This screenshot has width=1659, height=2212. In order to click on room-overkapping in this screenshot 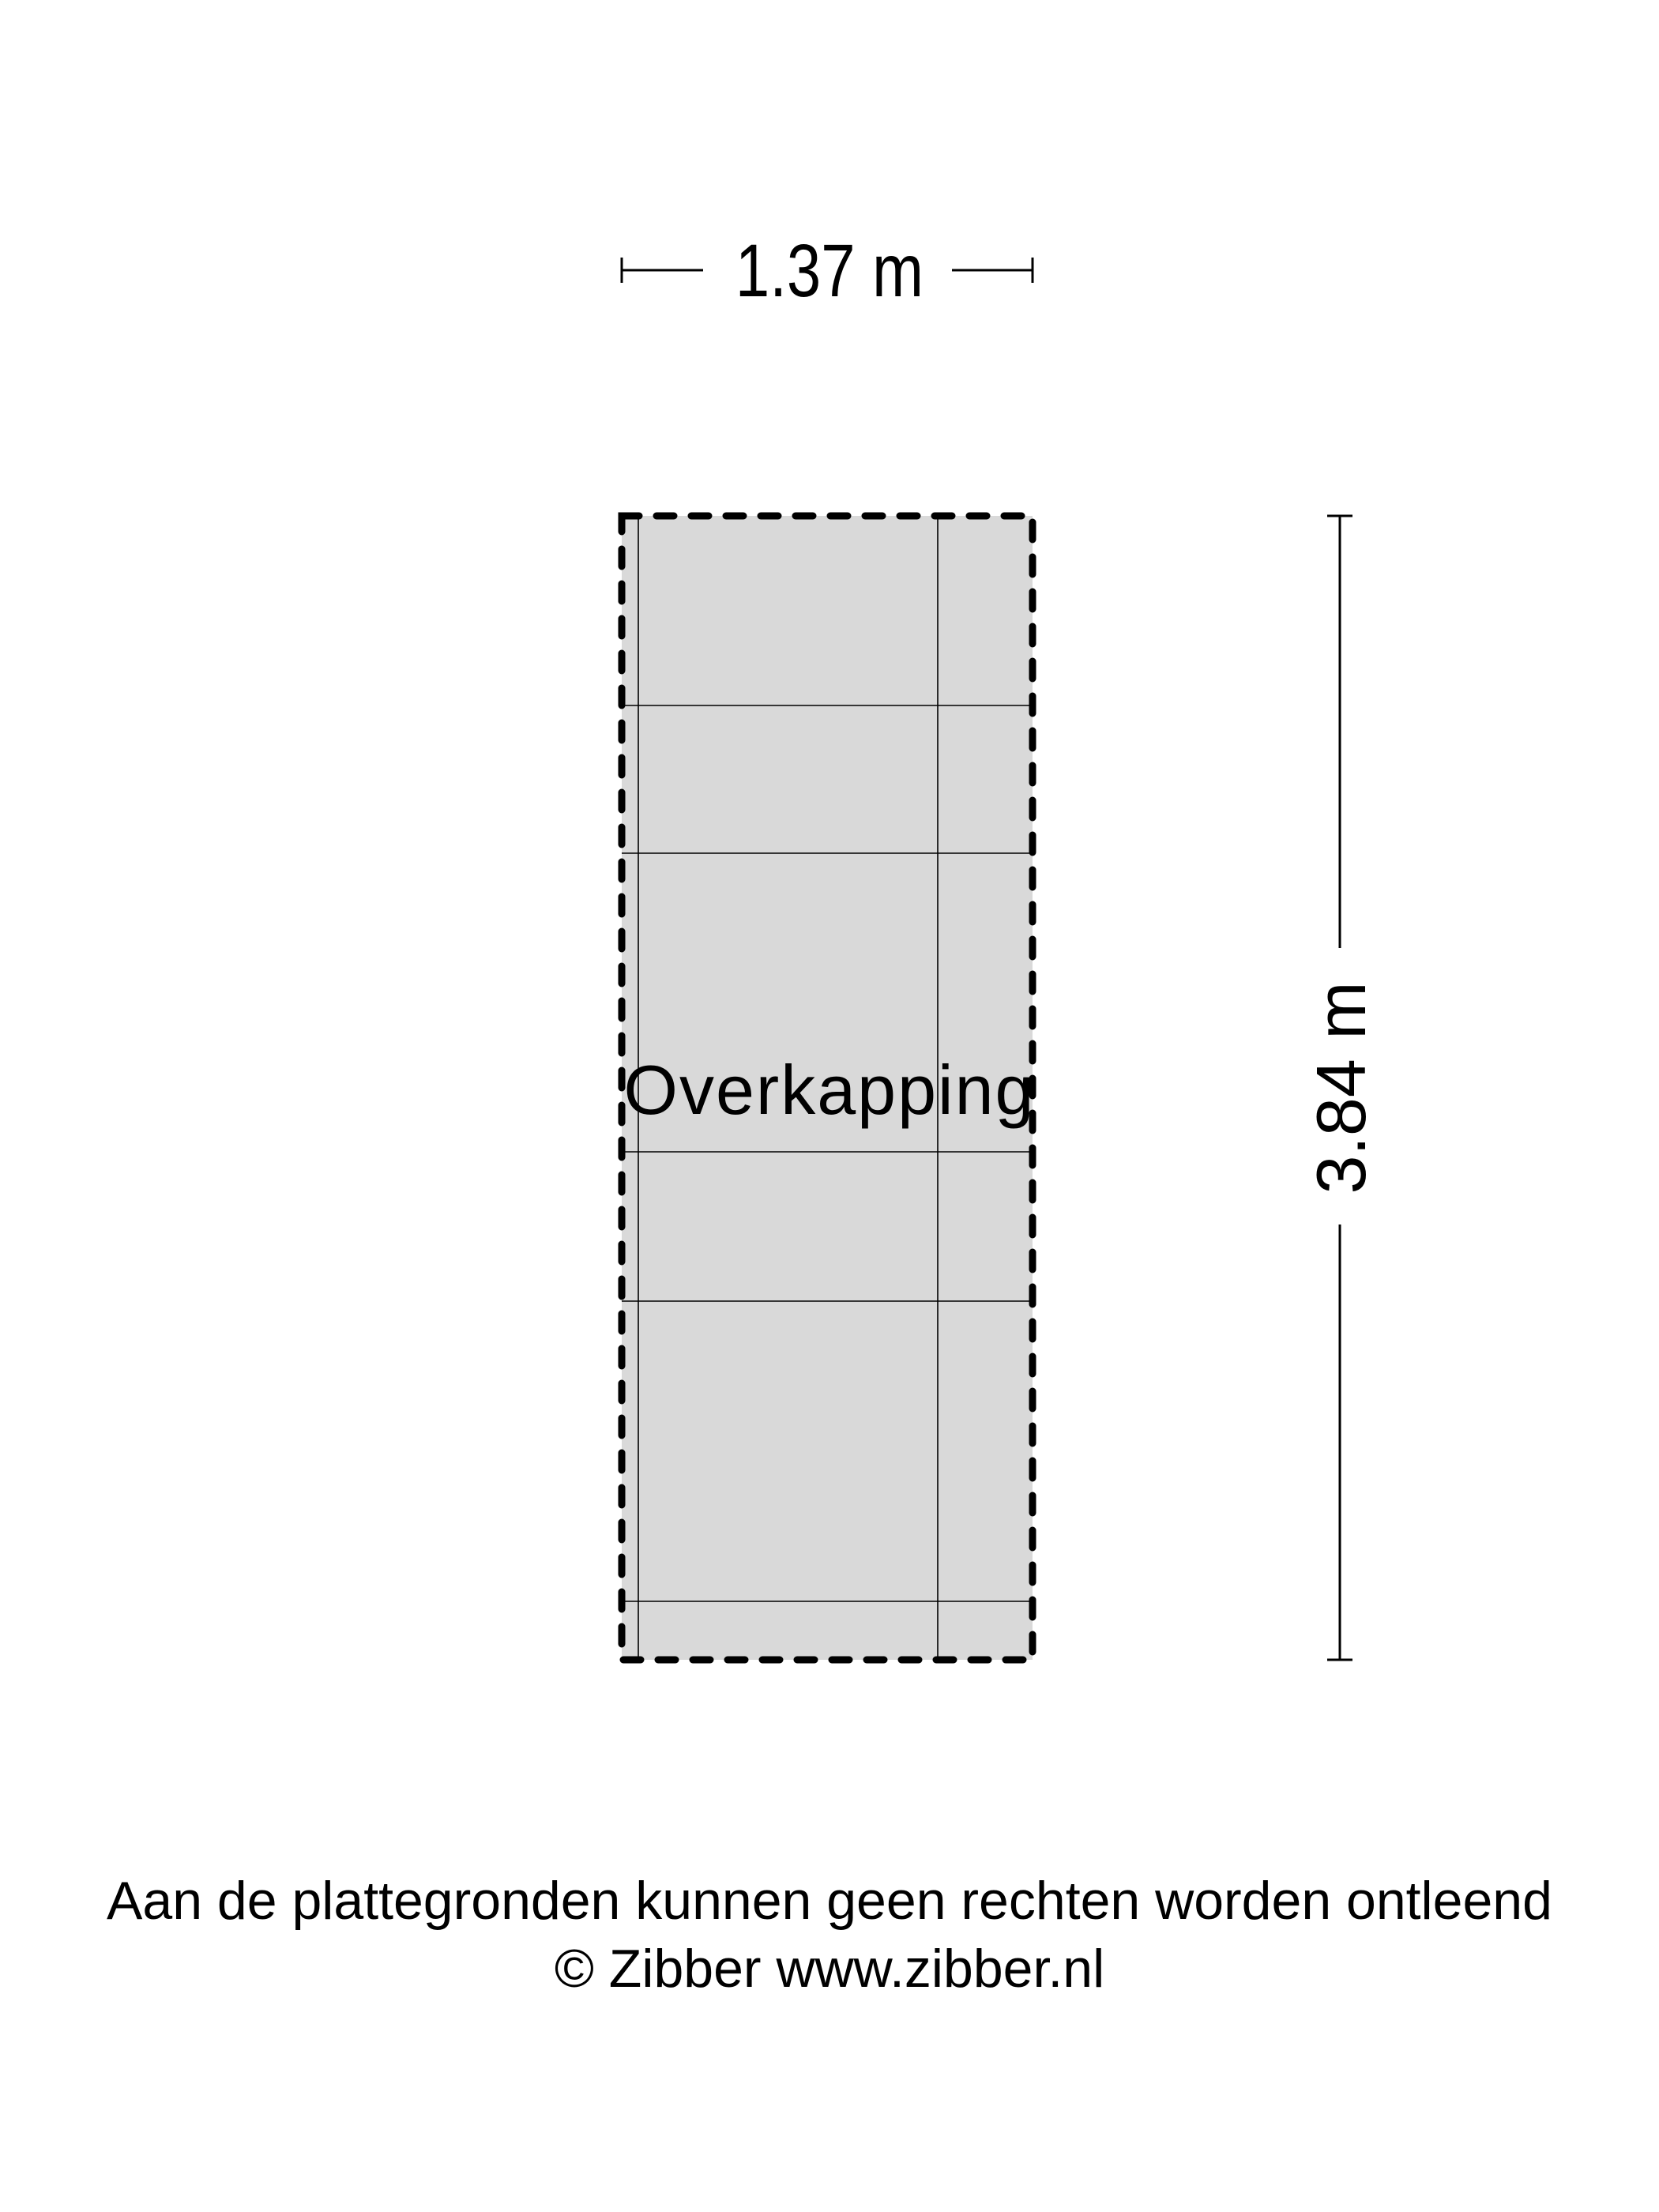, I will do `click(828, 1088)`.